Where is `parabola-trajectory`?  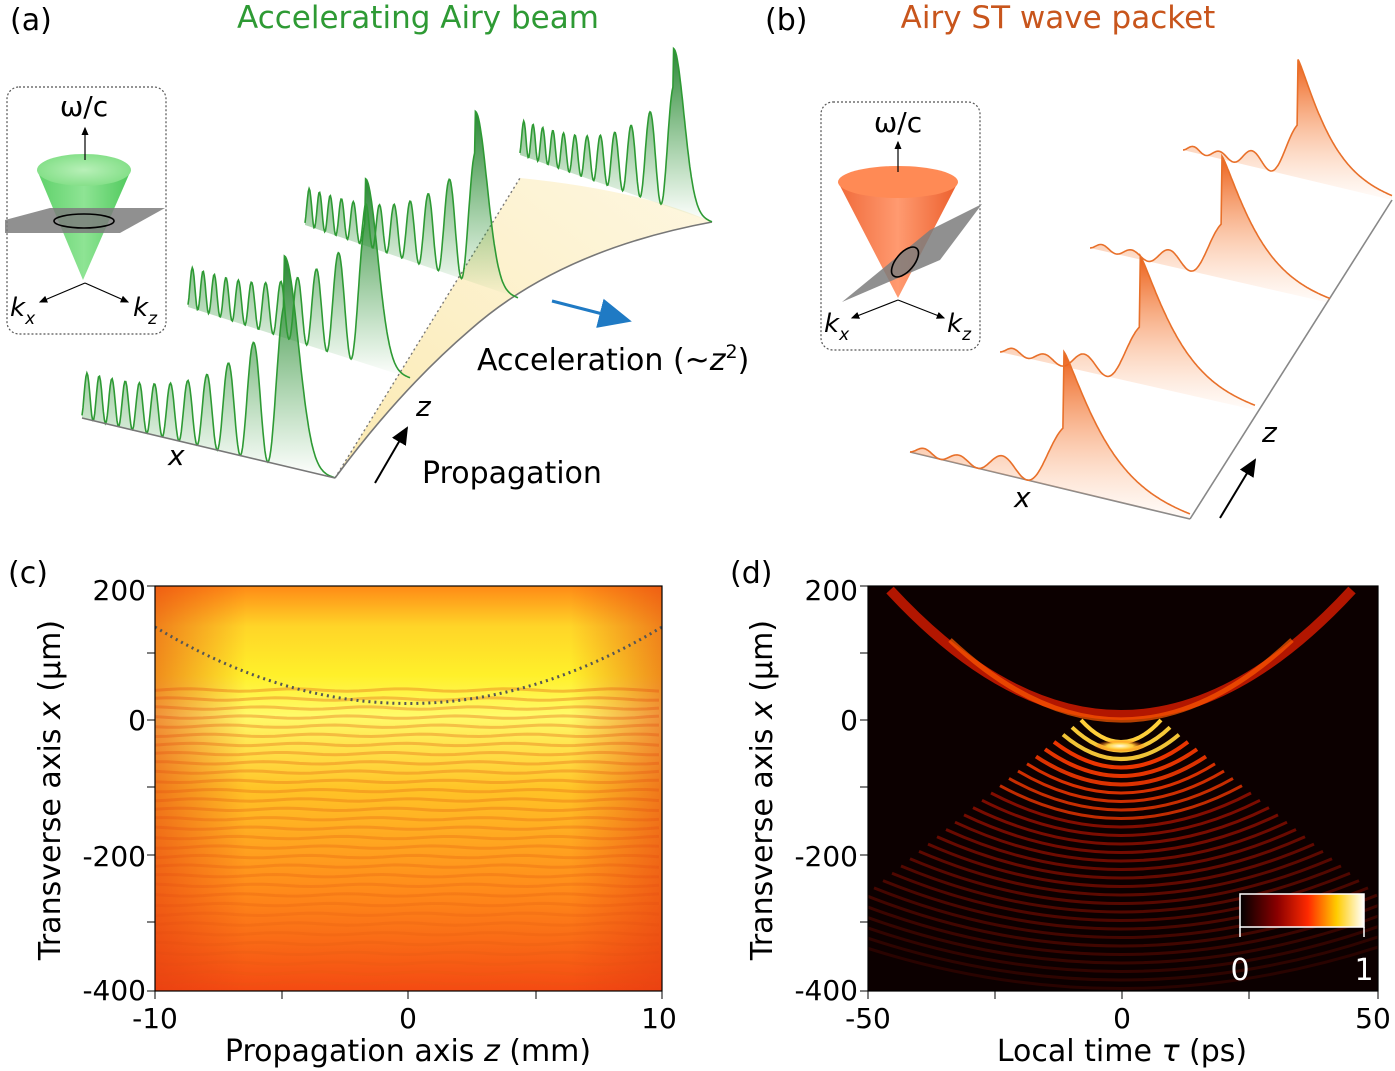
parabola-trajectory is located at coordinates (408, 665).